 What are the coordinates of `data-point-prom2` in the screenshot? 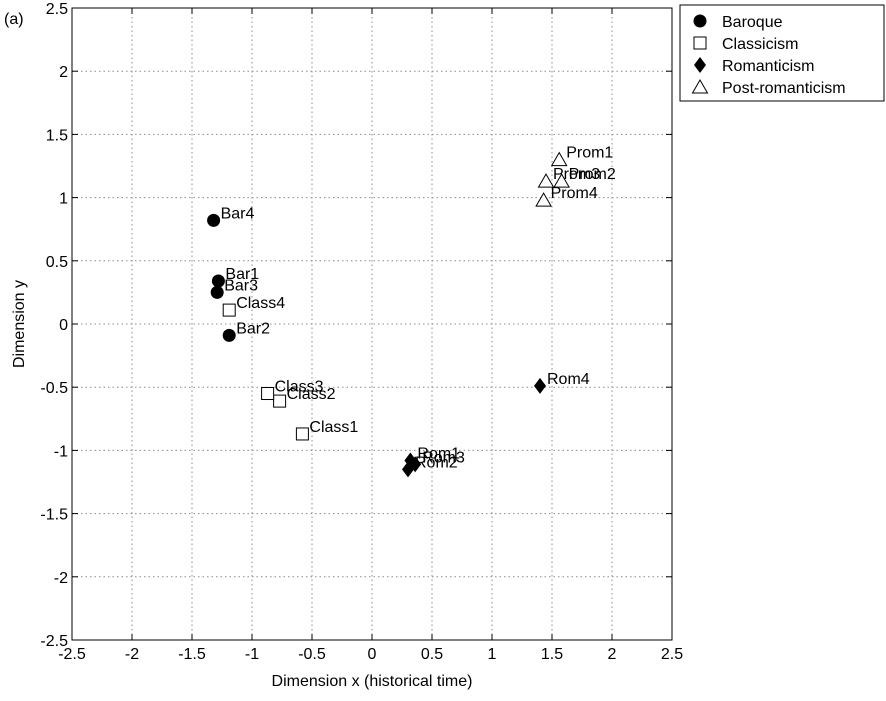 It's located at (561, 180).